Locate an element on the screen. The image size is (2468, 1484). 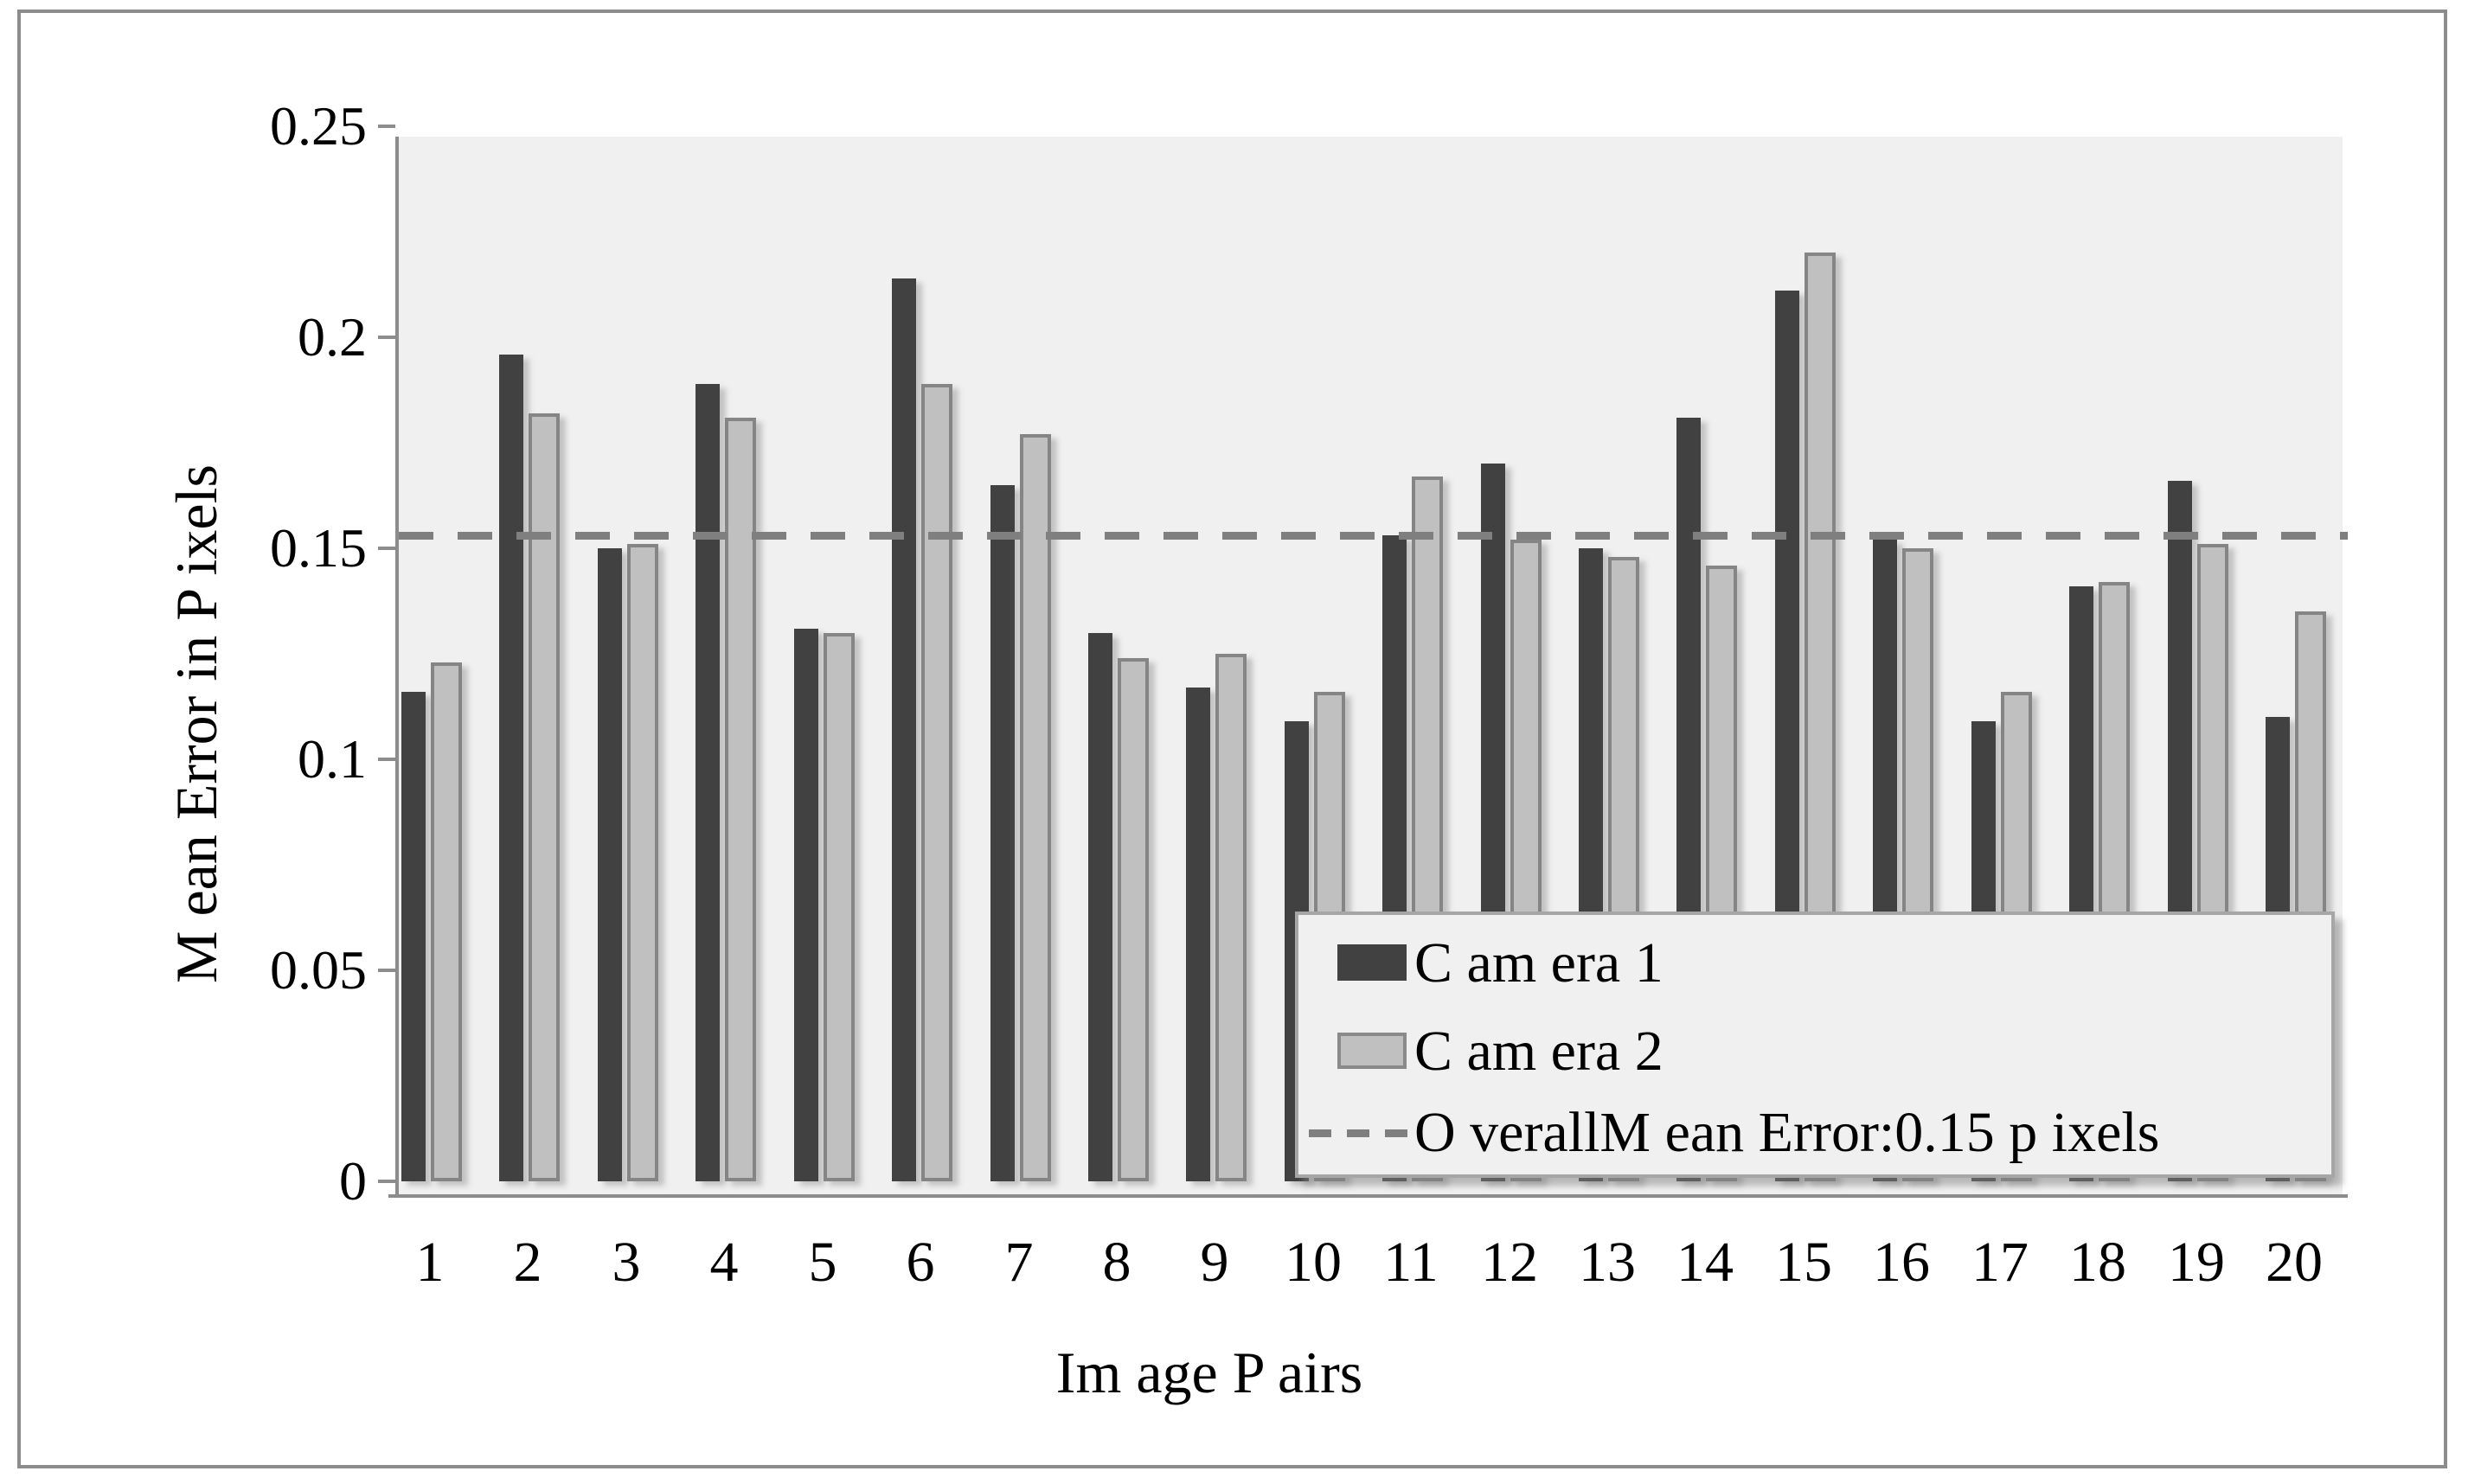
x-tick-label-17: 17 is located at coordinates (2000, 1262).